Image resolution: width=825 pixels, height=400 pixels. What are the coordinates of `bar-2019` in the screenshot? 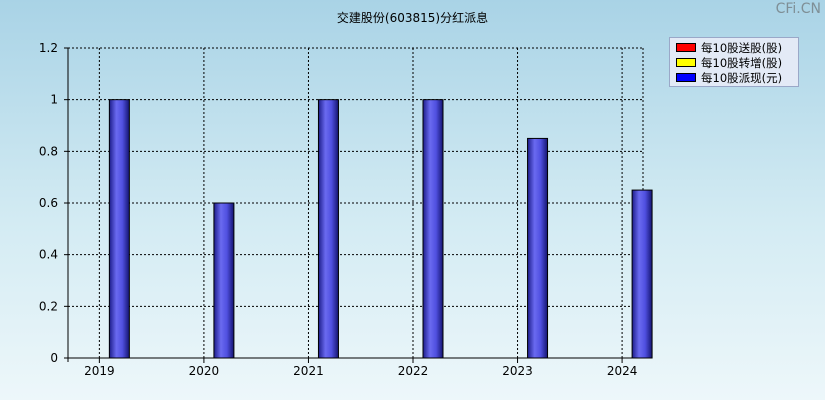 It's located at (119, 229).